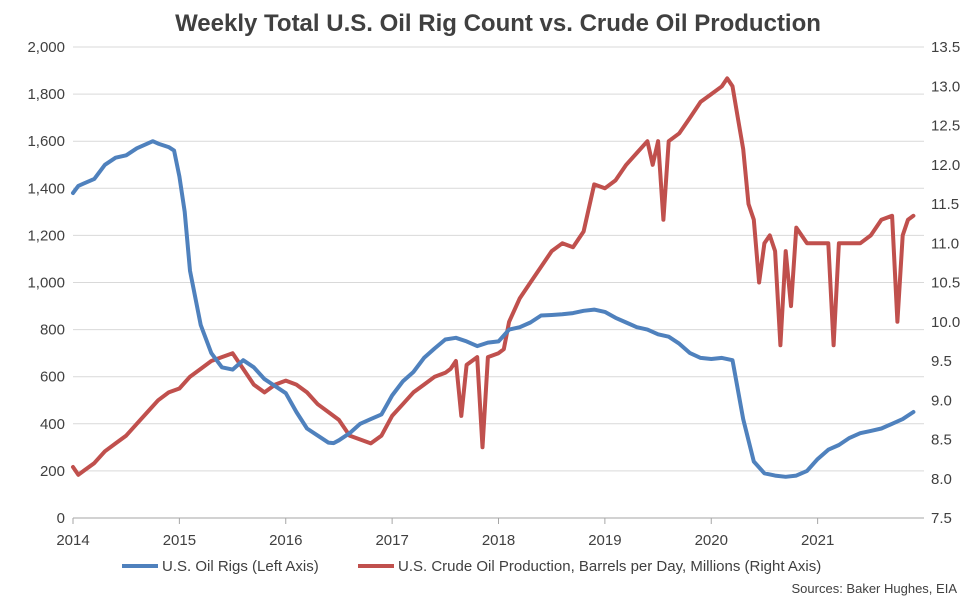 This screenshot has width=975, height=601. Describe the element at coordinates (817, 540) in the screenshot. I see `x-tick-label: 2021` at that location.